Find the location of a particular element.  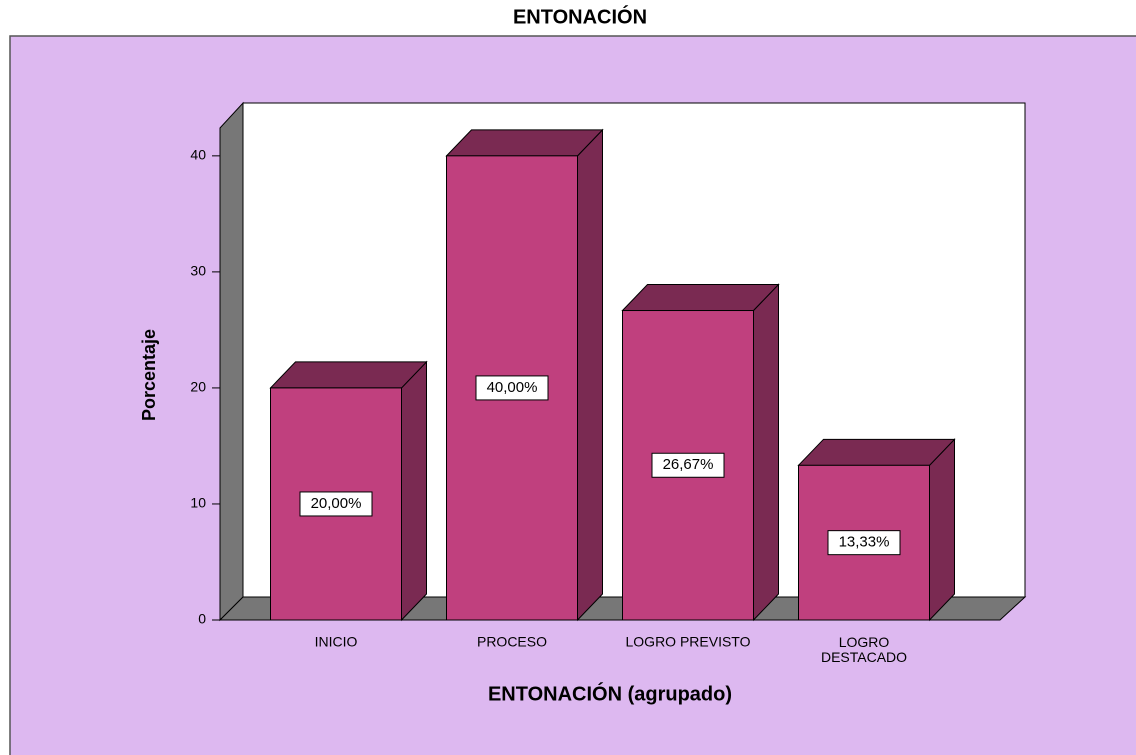

value-label: 20,00% is located at coordinates (336, 503).